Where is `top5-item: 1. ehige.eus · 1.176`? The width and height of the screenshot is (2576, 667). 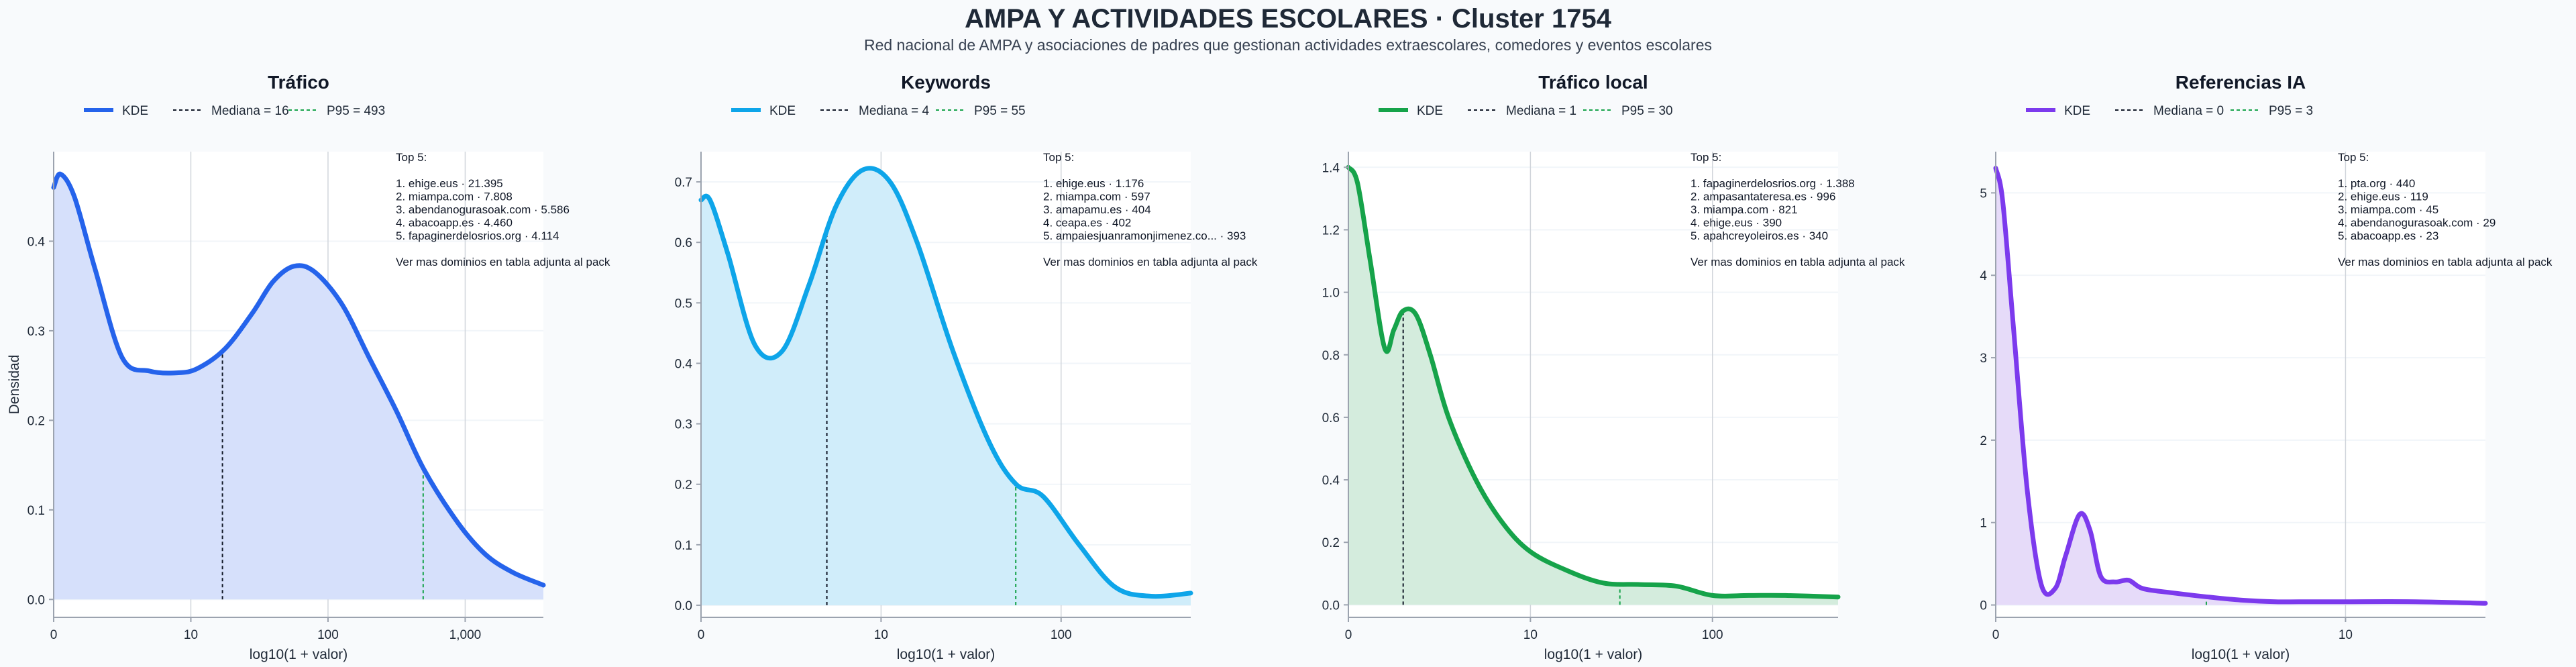
top5-item: 1. ehige.eus · 1.176 is located at coordinates (1093, 183).